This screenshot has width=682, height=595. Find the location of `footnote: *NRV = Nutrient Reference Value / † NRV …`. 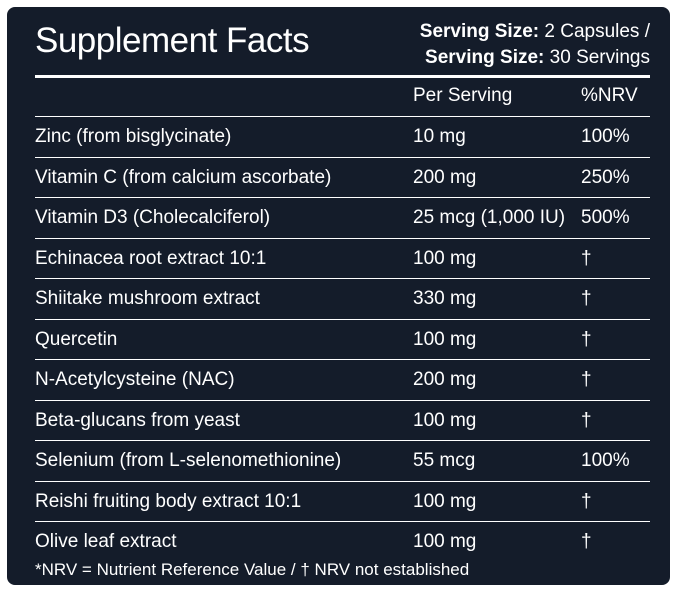

footnote: *NRV = Nutrient Reference Value / † NRV … is located at coordinates (252, 569).